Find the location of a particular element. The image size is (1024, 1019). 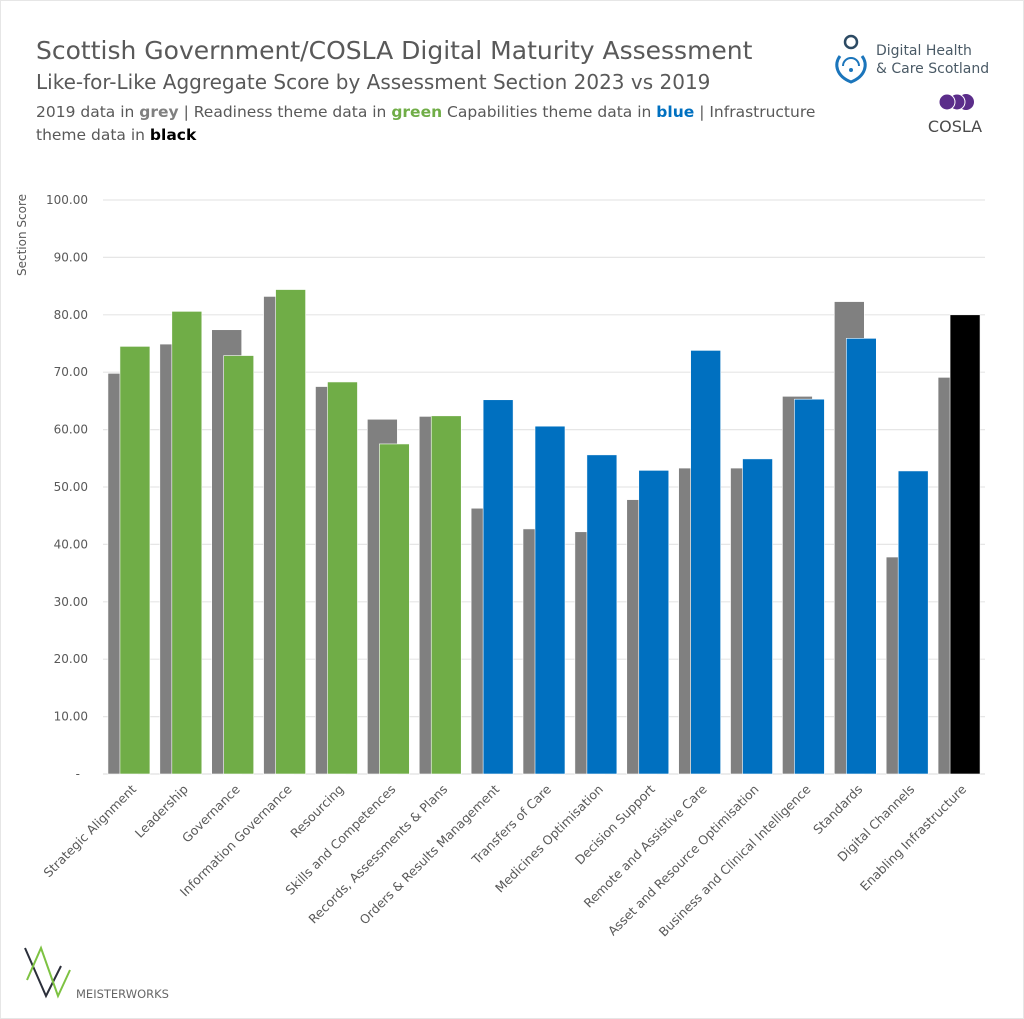

legend-line-2: theme data in black is located at coordinates (116, 135).